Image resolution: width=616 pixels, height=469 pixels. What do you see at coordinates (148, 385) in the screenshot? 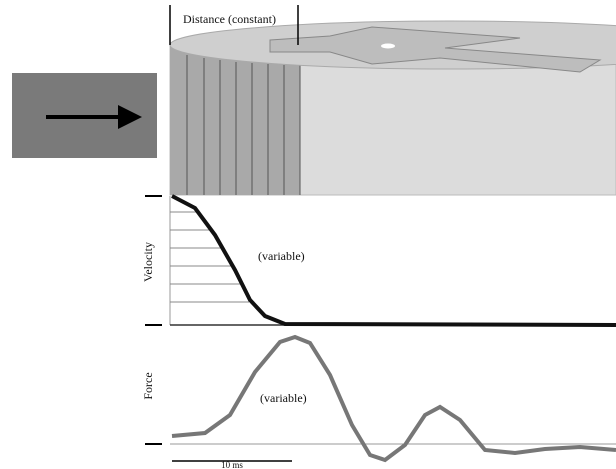
I see `force-label: Force` at bounding box center [148, 385].